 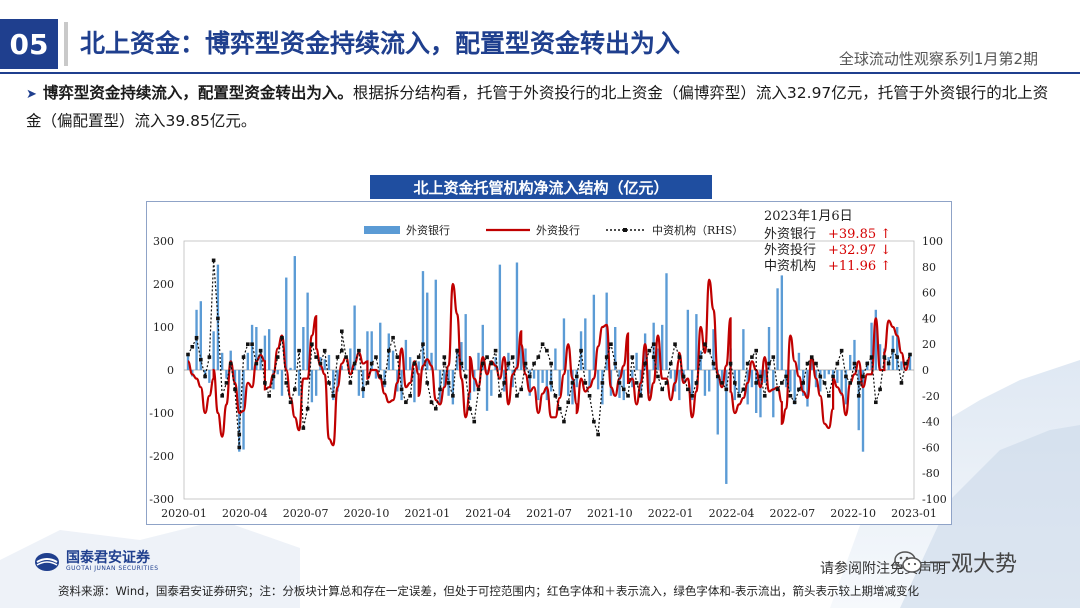 I want to click on bullet-bold: 博弈型资金持续流入，配置型资金转出为入。, so click(x=197, y=93).